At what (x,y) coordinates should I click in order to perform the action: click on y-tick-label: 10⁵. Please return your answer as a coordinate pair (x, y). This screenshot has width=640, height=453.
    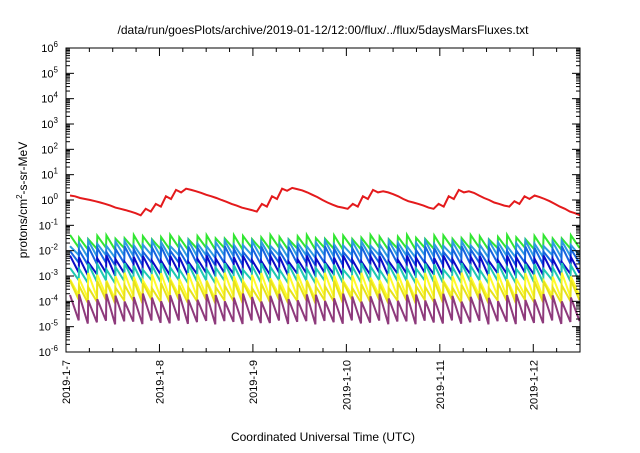
    Looking at the image, I should click on (49, 72).